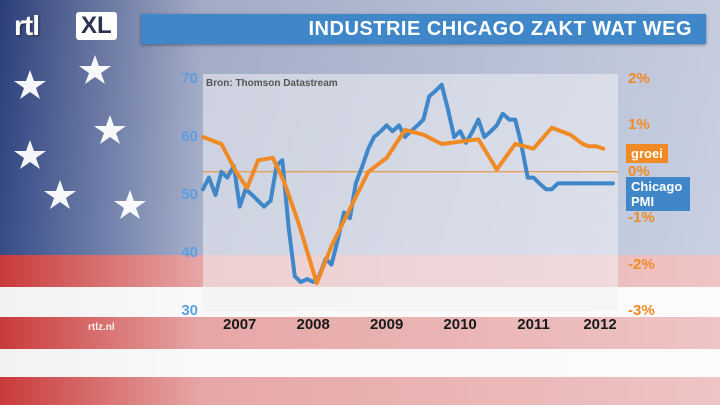 This screenshot has height=405, width=720. What do you see at coordinates (460, 324) in the screenshot?
I see `x-tick-label: 2010` at bounding box center [460, 324].